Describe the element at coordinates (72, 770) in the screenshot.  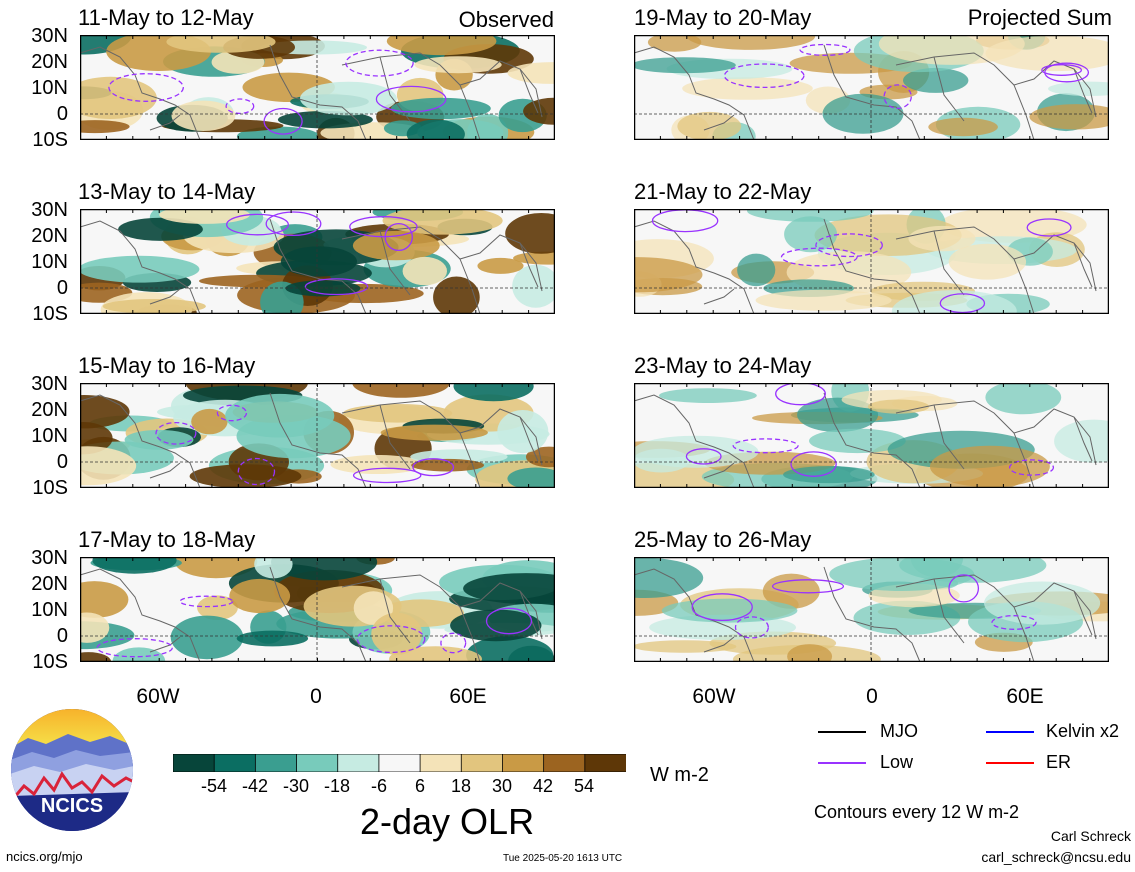
I see `ncics-logo: NCICS` at that location.